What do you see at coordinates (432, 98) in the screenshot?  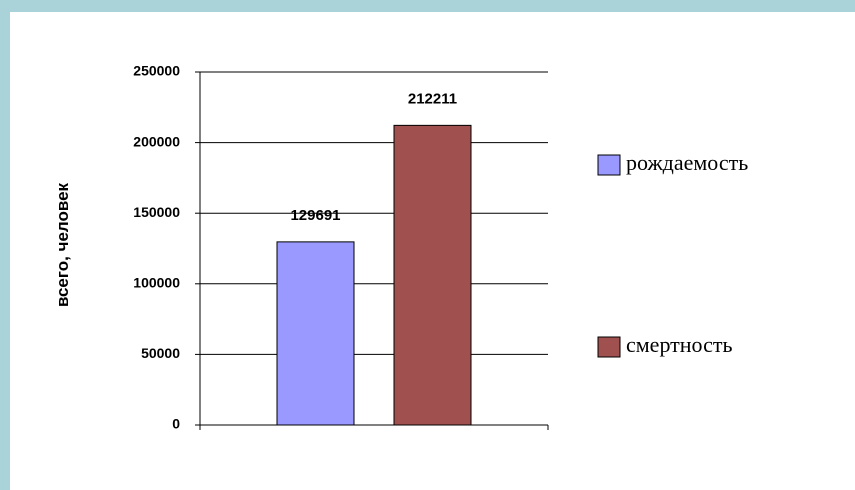 I see `value-label: 212211` at bounding box center [432, 98].